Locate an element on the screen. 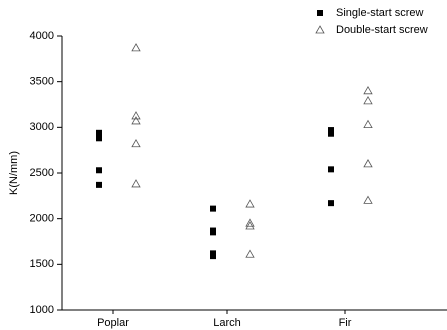 The height and width of the screenshot is (330, 447). y-tick-label: 1000 is located at coordinates (42, 310).